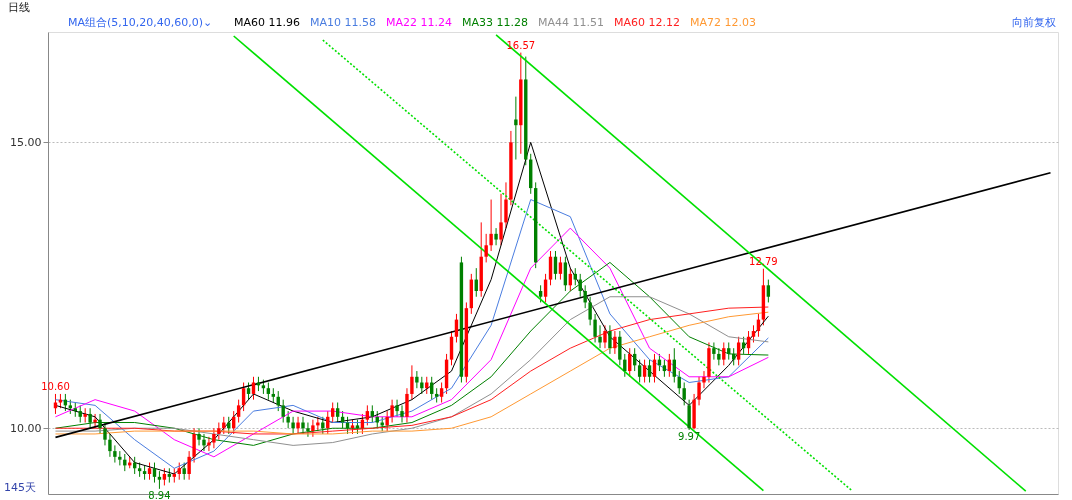 This screenshot has height=500, width=1072. Describe the element at coordinates (20, 487) in the screenshot. I see `text: 145天` at that location.